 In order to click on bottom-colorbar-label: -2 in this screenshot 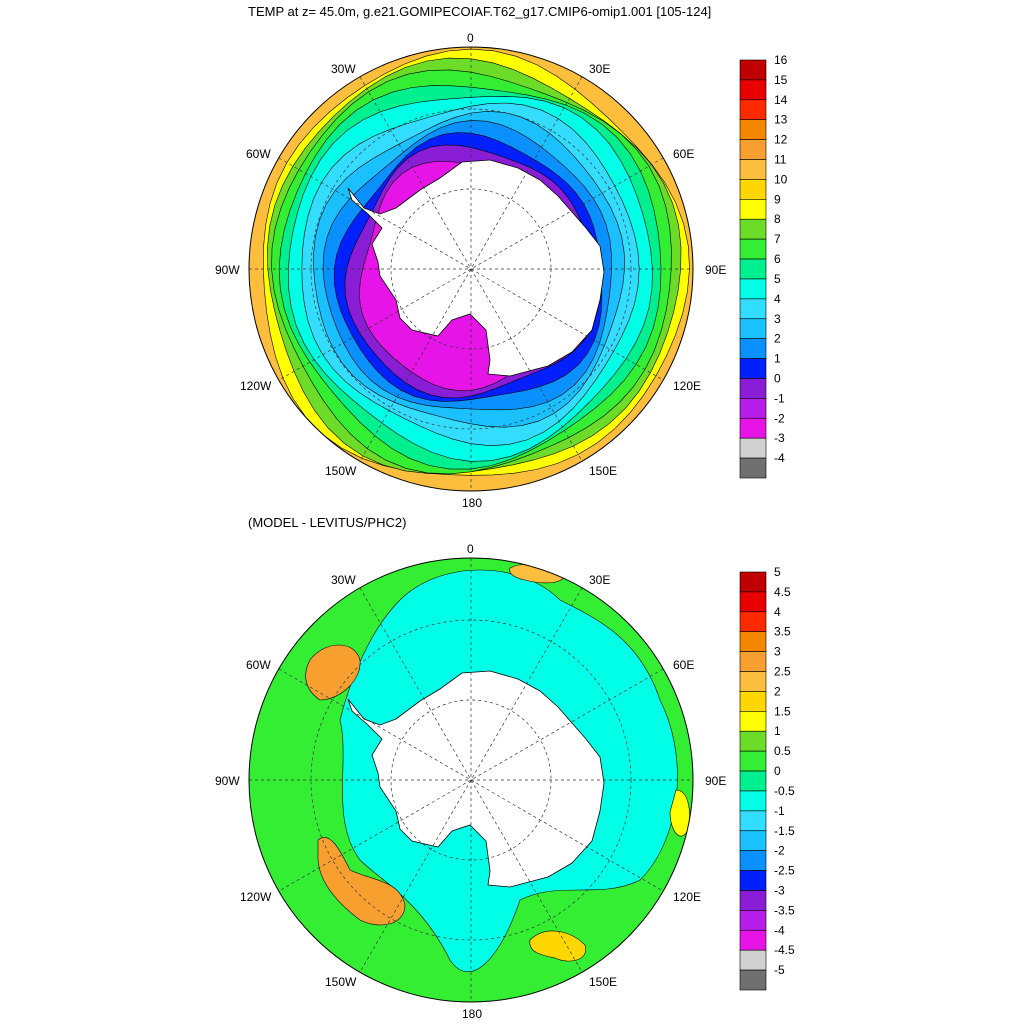, I will do `click(779, 851)`.